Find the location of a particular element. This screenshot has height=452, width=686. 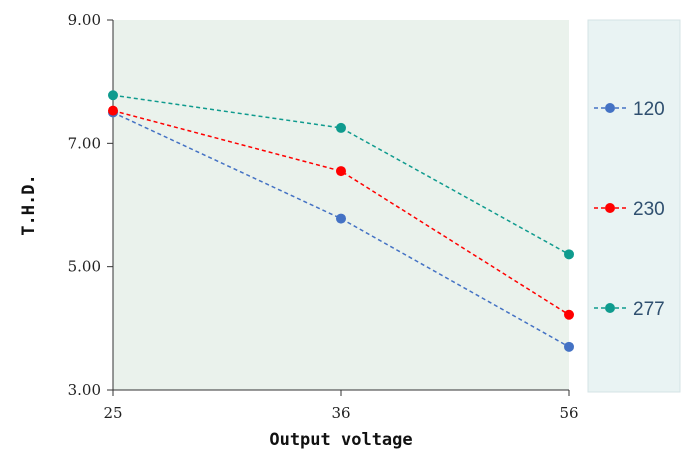

x-tick-label: 36 is located at coordinates (340, 413).